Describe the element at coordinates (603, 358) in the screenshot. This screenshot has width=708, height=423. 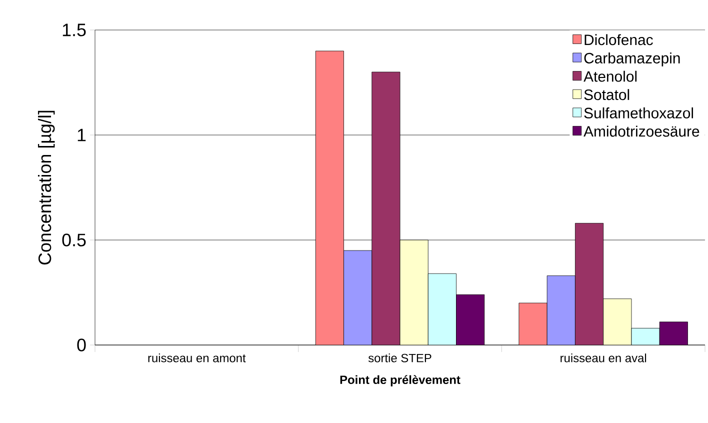
I see `x-tick-label: ruisseau en aval` at that location.